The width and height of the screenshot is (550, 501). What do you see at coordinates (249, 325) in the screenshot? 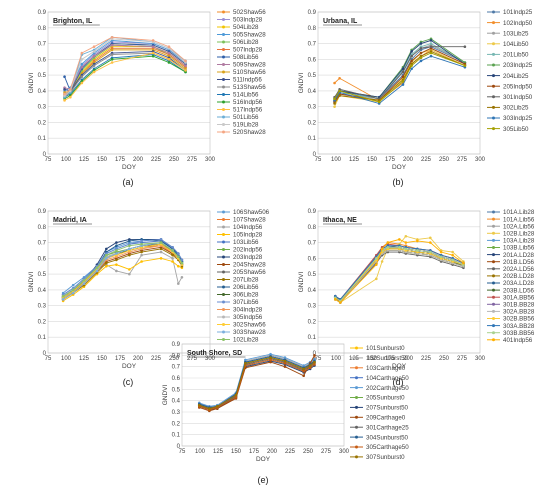
I see `legend-label: 302Shaw56` at bounding box center [249, 325].